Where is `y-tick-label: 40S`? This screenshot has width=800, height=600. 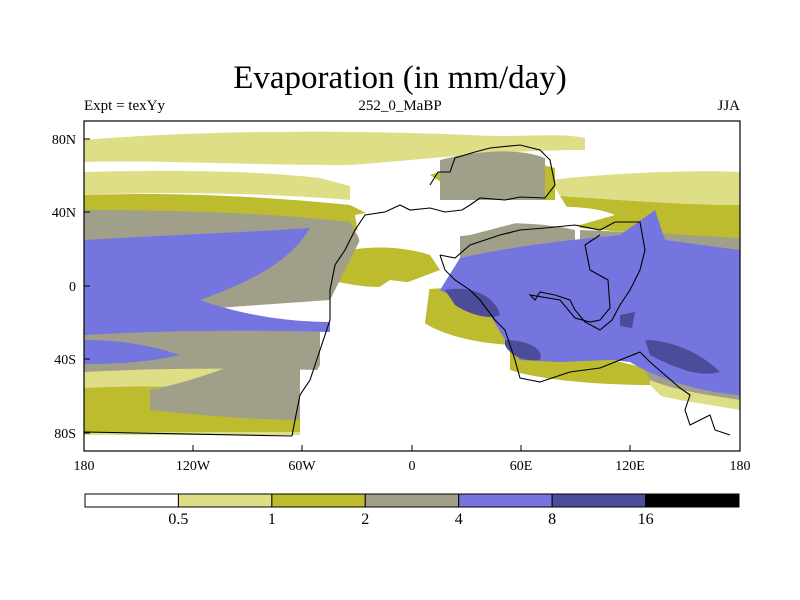
y-tick-label: 40S is located at coordinates (65, 360).